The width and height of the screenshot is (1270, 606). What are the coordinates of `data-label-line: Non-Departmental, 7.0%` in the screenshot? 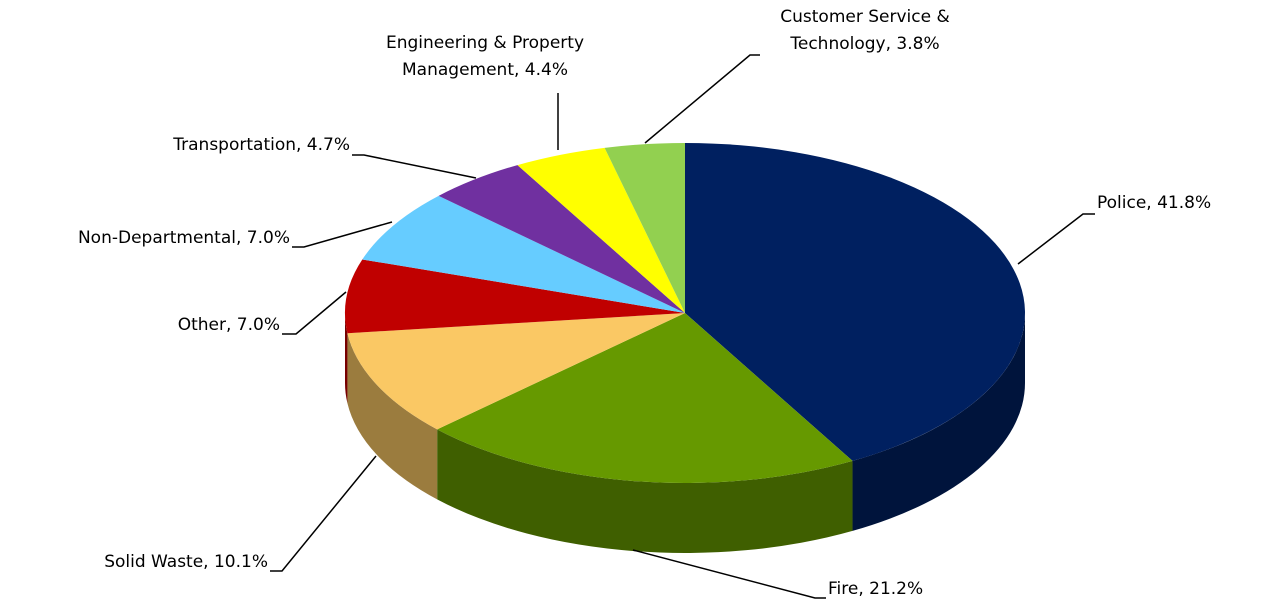 It's located at (184, 238).